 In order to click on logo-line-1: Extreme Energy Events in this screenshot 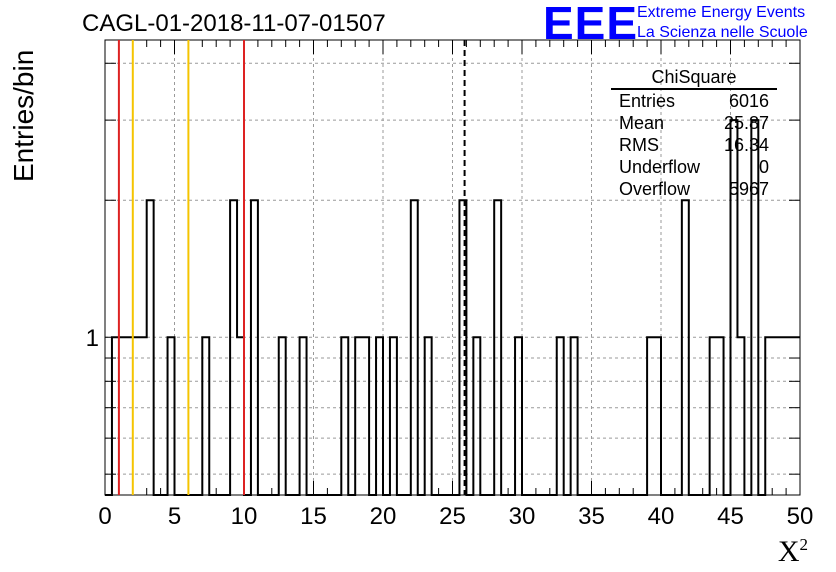, I will do `click(721, 12)`.